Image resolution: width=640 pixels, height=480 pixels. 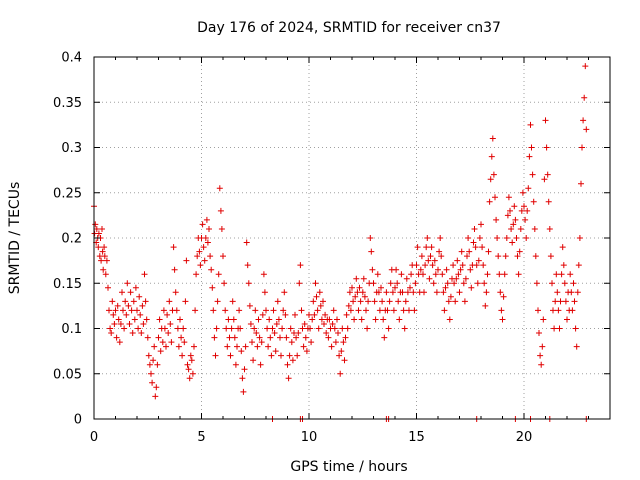 I want to click on y-tick-label: 0.05, so click(x=67, y=374).